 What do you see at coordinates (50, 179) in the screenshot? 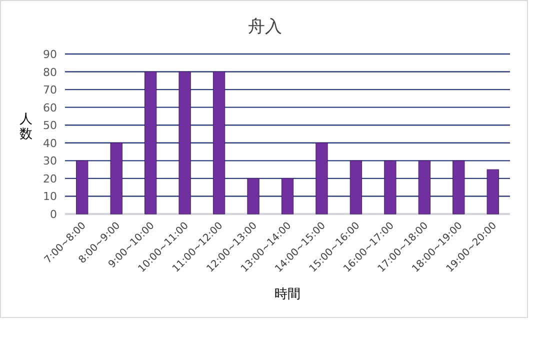
I see `y-tick-label: 20` at bounding box center [50, 179].